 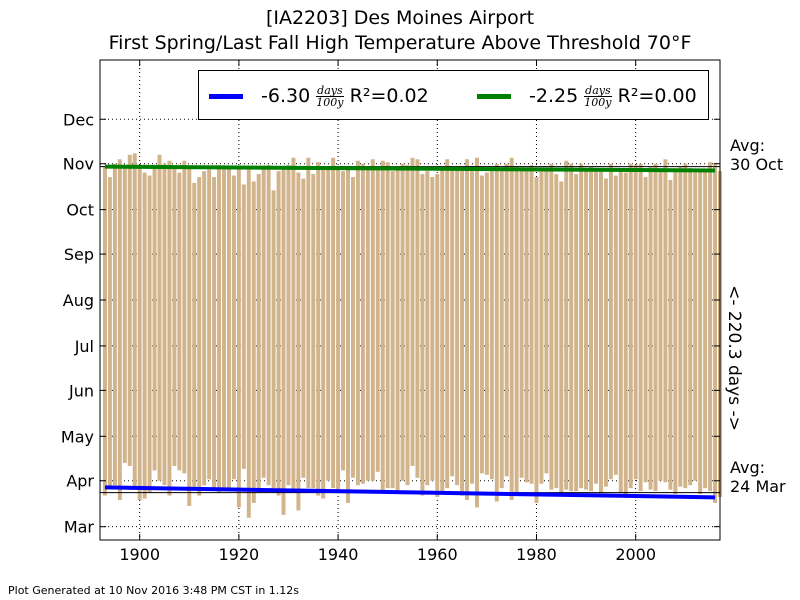 What do you see at coordinates (243, 326) in the screenshot?
I see `season-bar-1921` at bounding box center [243, 326].